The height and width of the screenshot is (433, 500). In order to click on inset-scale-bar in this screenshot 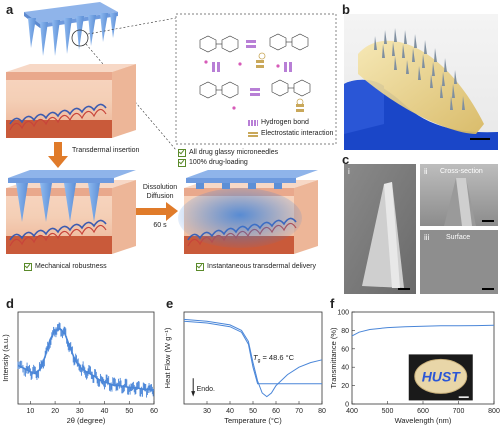, I will do `click(463, 397)`.